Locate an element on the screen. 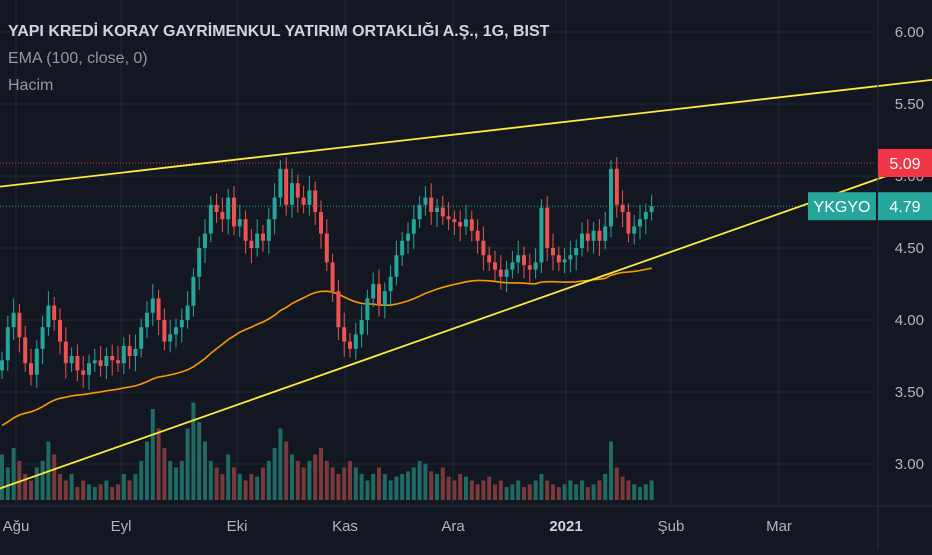 This screenshot has width=932, height=555. volume-bars is located at coordinates (327, 451).